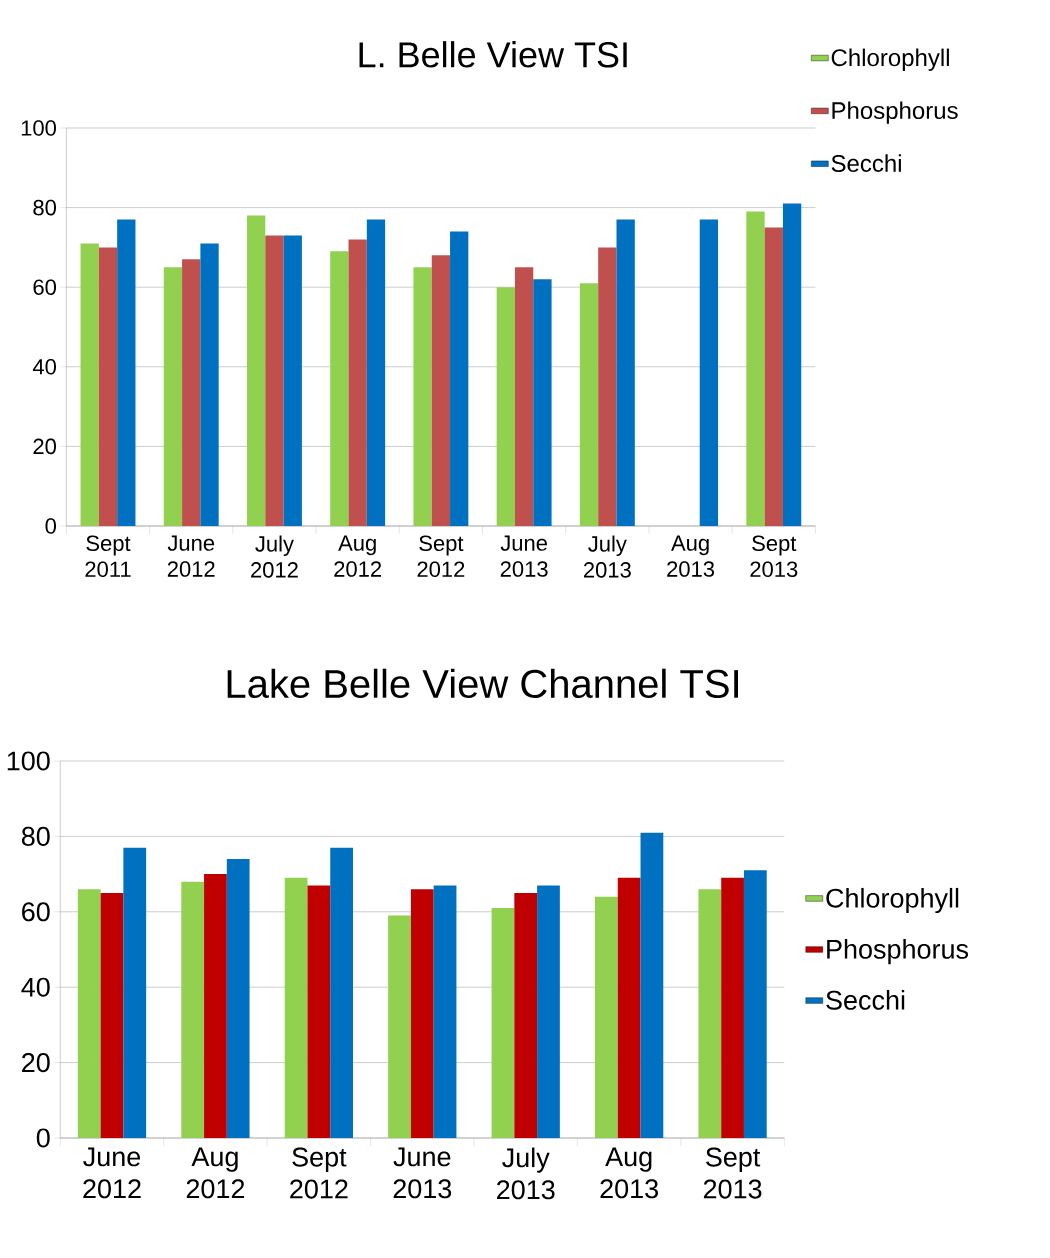  What do you see at coordinates (493, 54) in the screenshot?
I see `chart-title: L. Belle View TSI` at bounding box center [493, 54].